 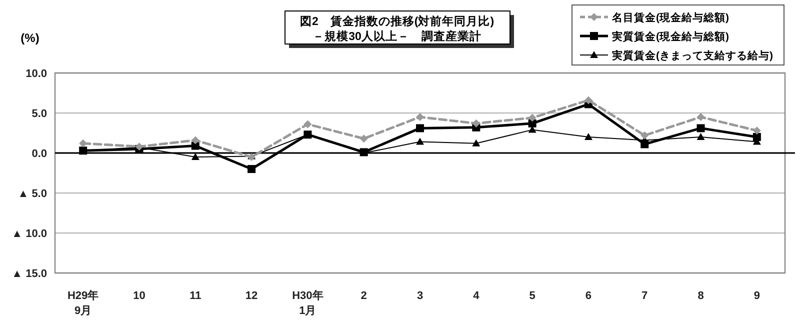 What do you see at coordinates (476, 296) in the screenshot?
I see `x-tick-label: 4` at bounding box center [476, 296].